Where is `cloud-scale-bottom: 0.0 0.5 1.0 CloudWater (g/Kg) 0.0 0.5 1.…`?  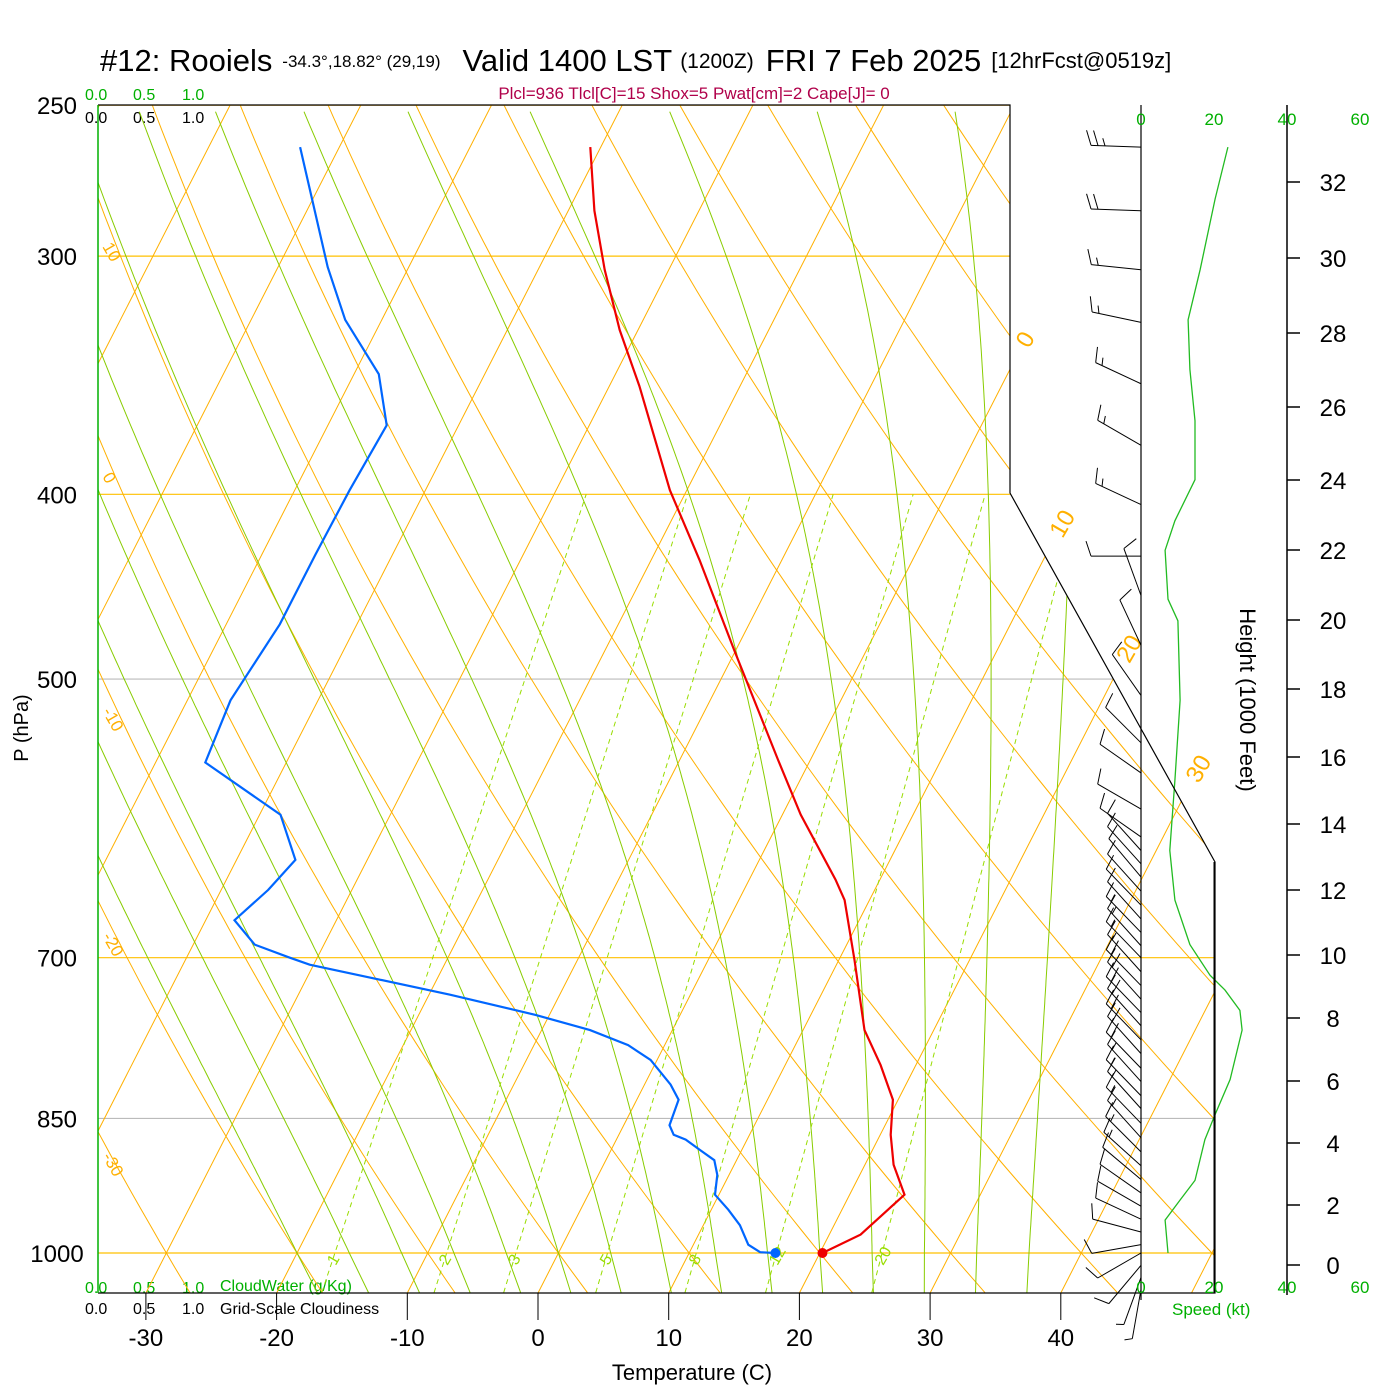
cloud-scale-bottom: 0.0 0.5 1.0 CloudWater (g/Kg) 0.0 0.5 1.… is located at coordinates (232, 1298).